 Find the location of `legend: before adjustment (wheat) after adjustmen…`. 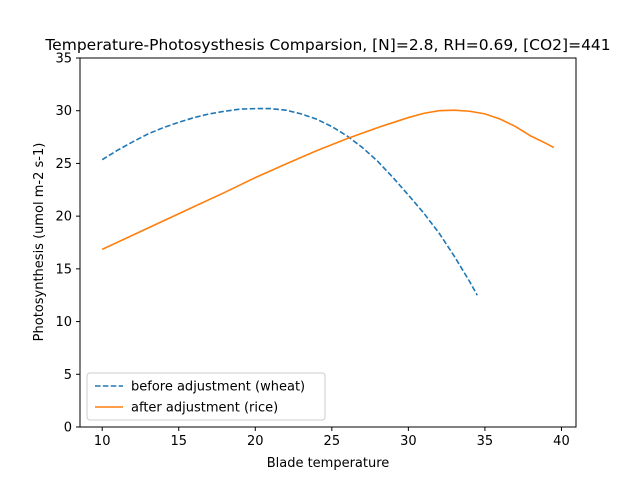

legend: before adjustment (wheat) after adjustmen… is located at coordinates (206, 396).